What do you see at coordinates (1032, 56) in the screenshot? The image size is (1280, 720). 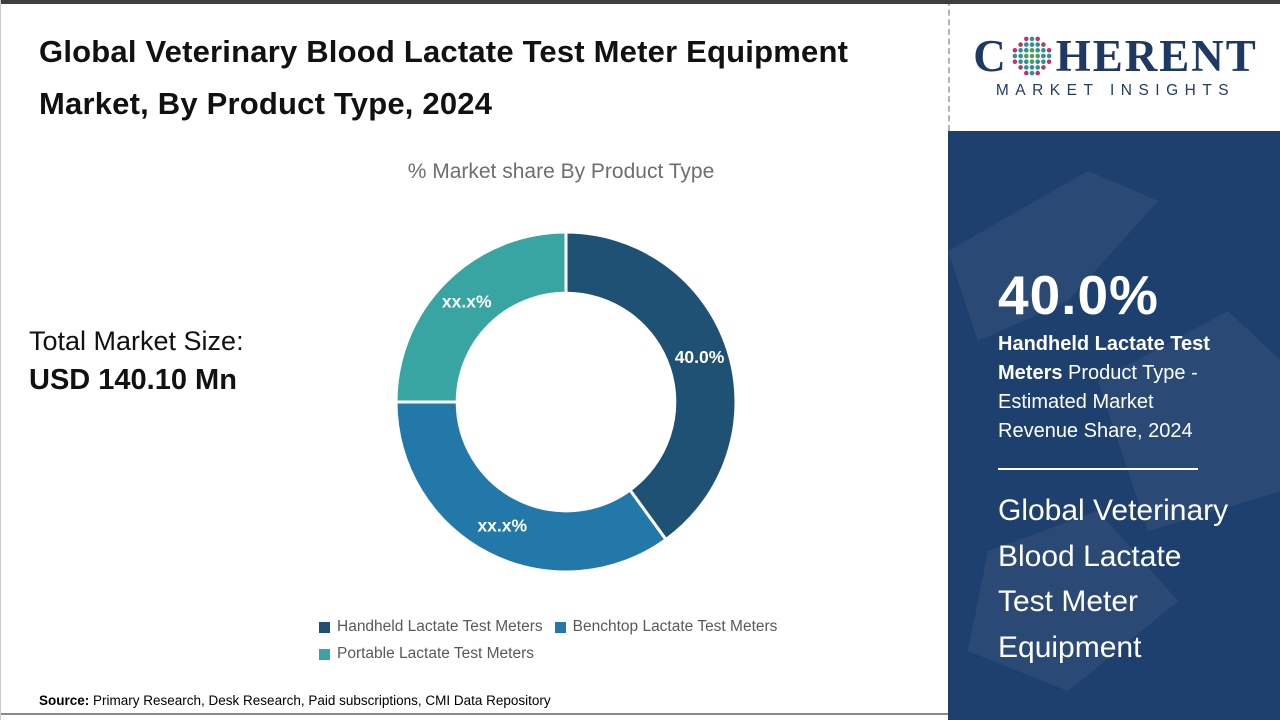 I see `dotted-globe-icon` at bounding box center [1032, 56].